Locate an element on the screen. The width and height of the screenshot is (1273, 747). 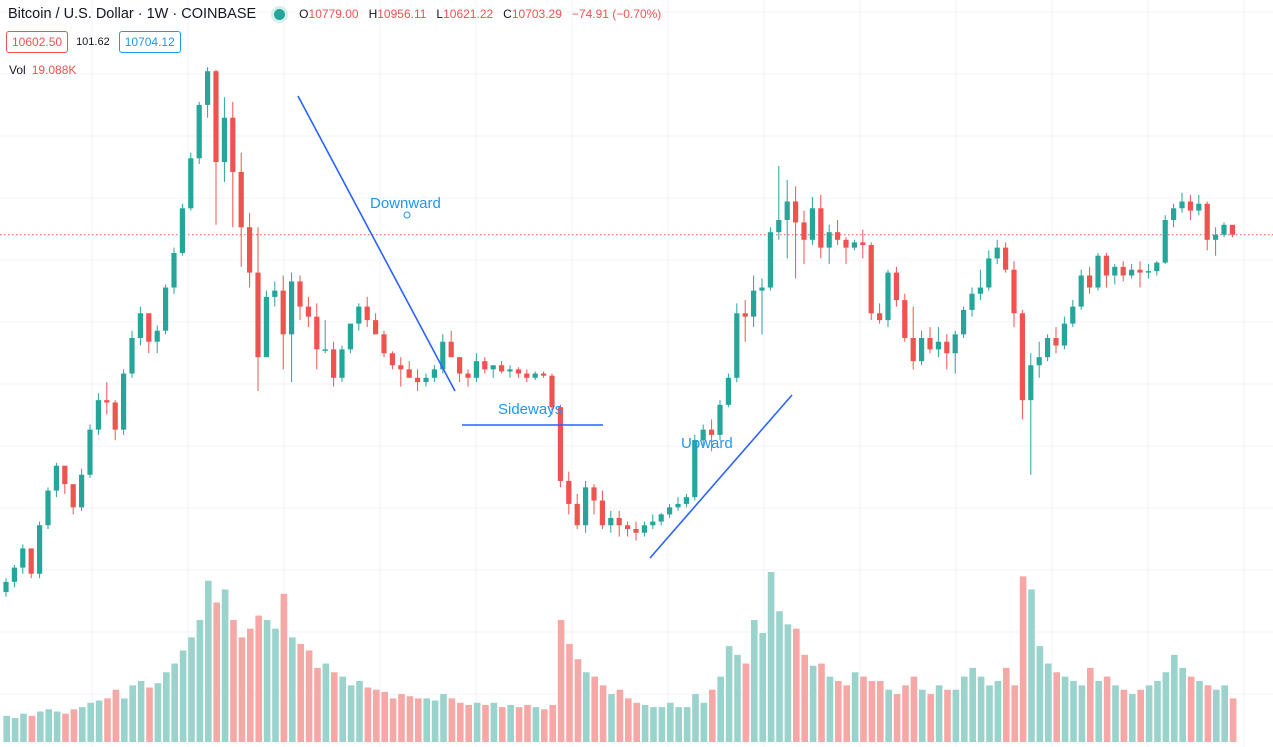
spread-value: 101.62 is located at coordinates (93, 42).